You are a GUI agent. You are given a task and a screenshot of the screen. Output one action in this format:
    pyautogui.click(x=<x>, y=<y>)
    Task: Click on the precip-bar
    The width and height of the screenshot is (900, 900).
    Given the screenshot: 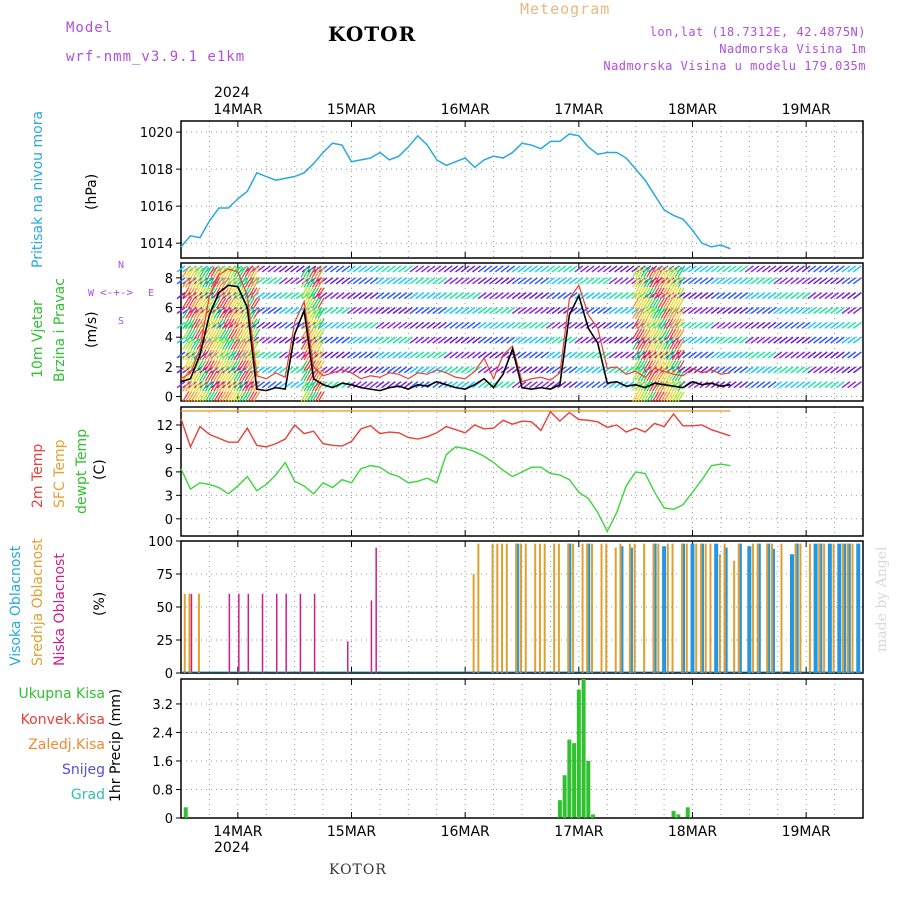 What is the action you would take?
    pyautogui.click(x=673, y=814)
    